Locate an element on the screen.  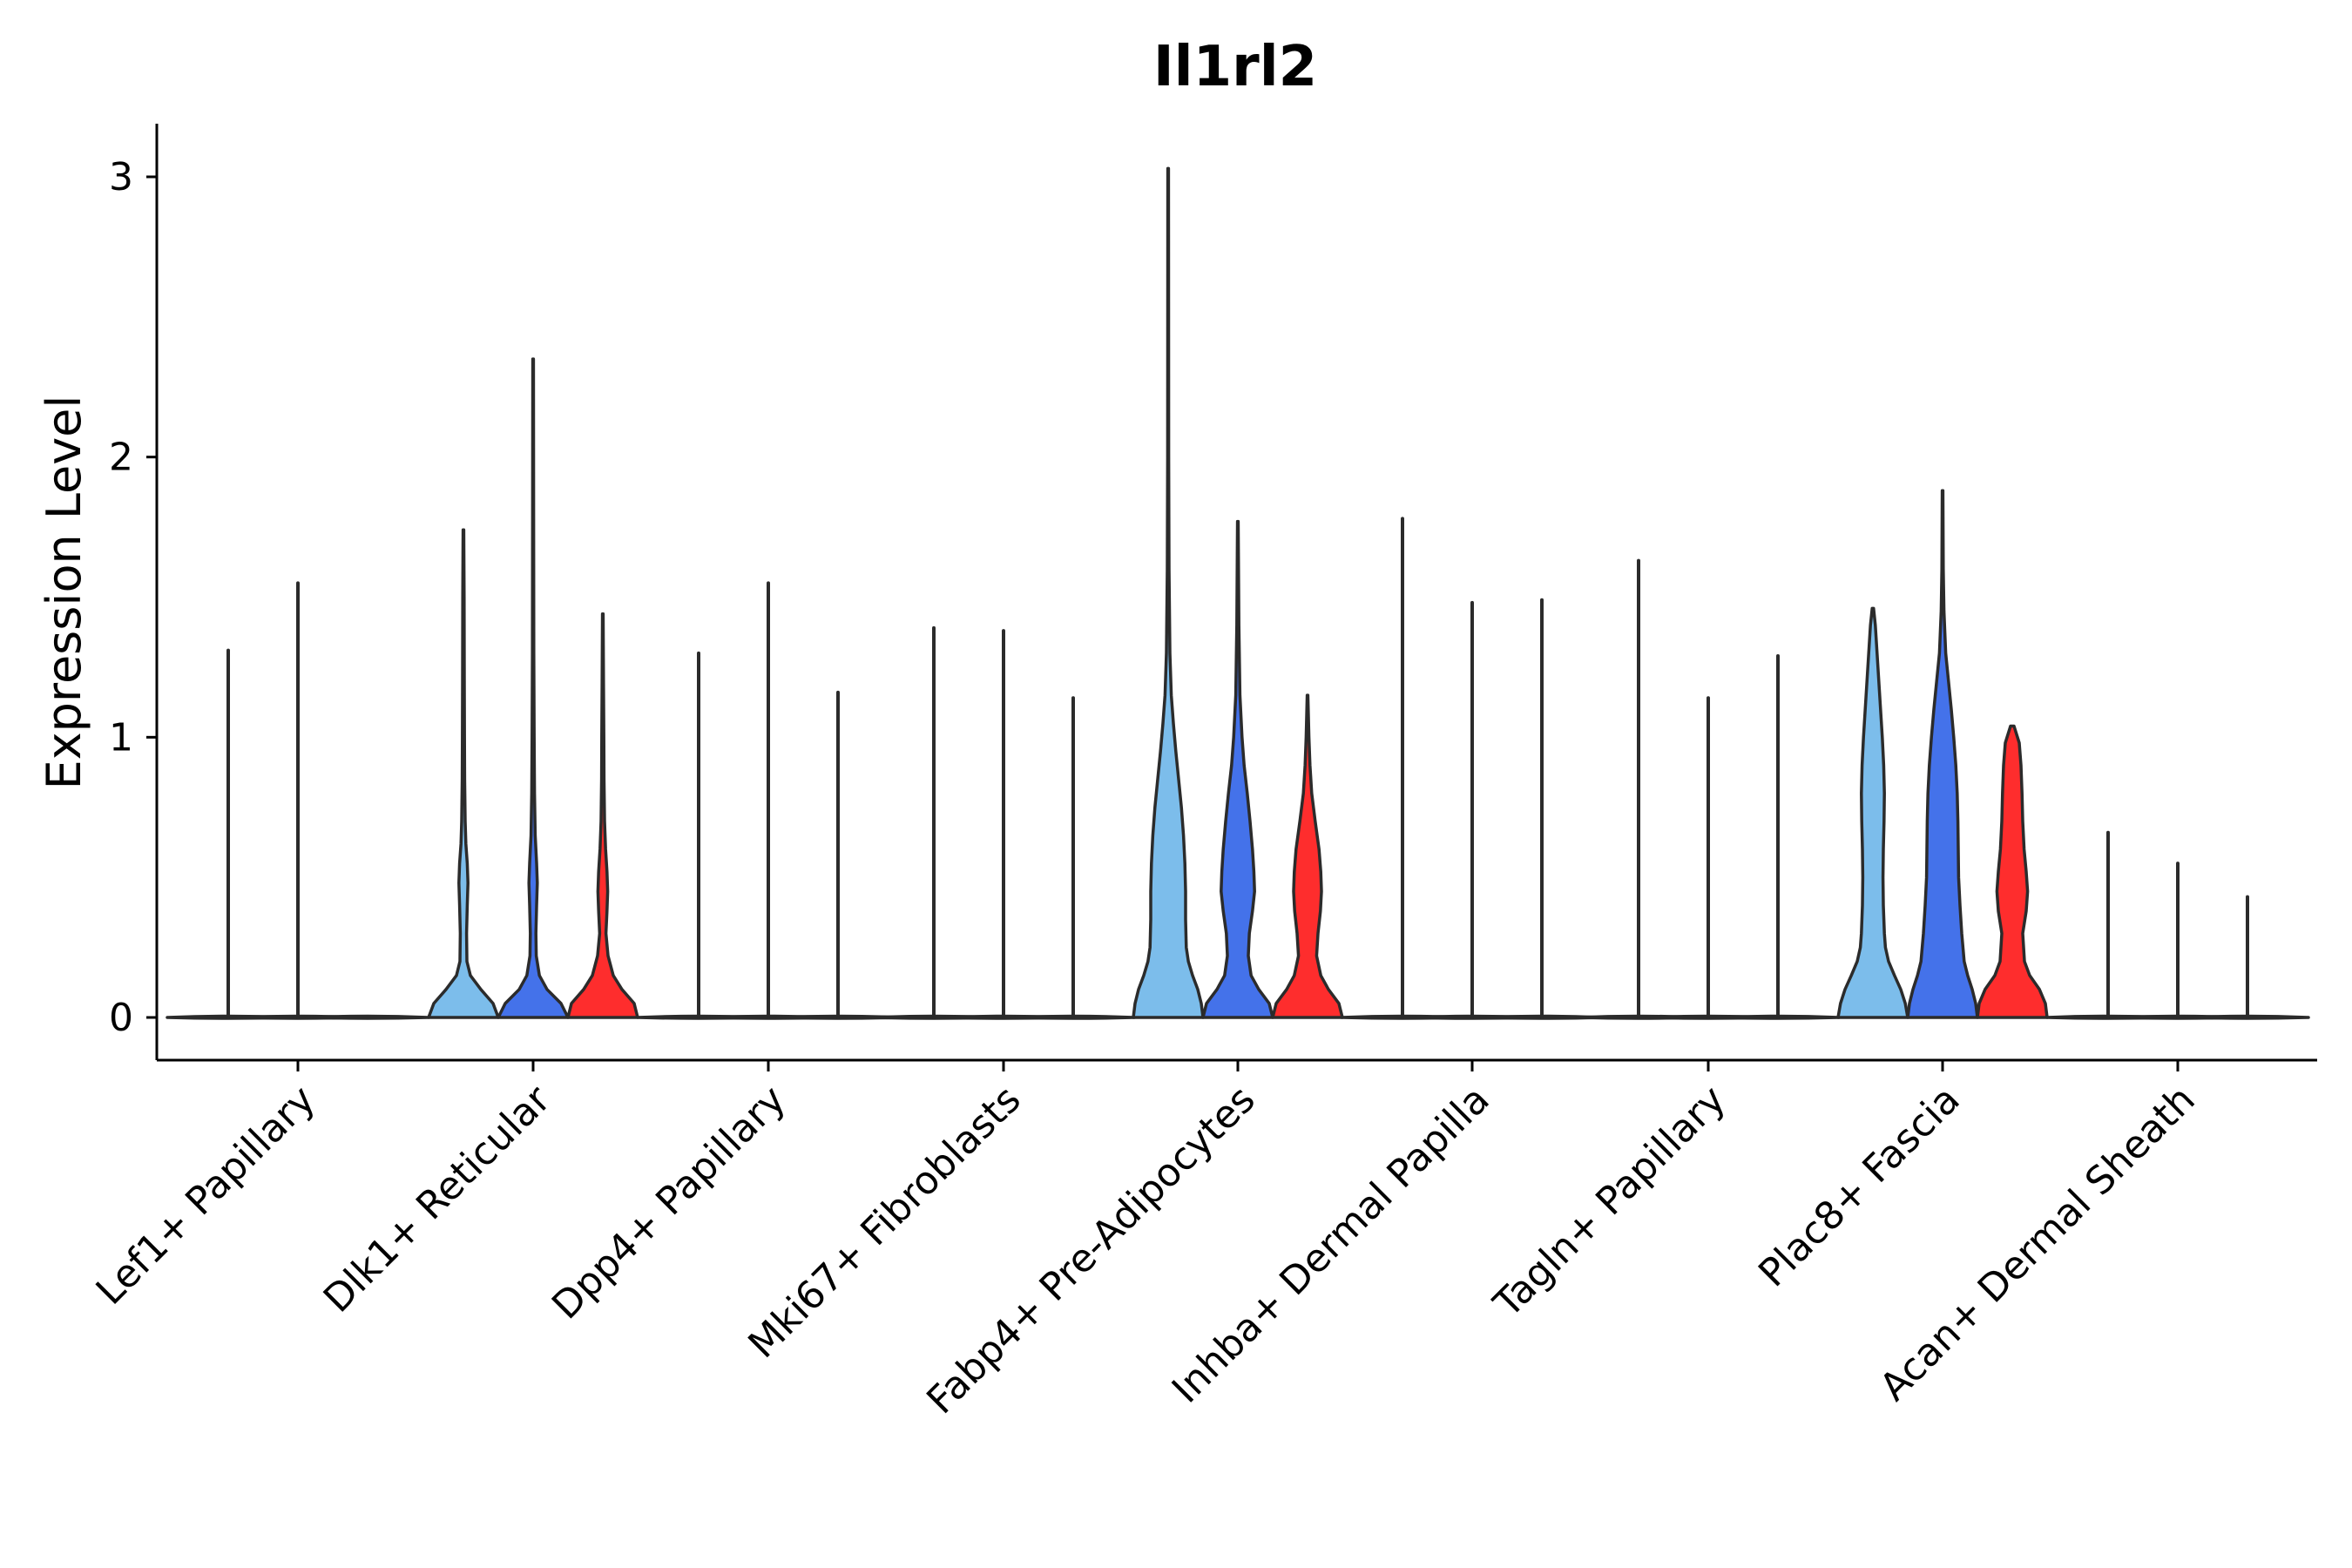
y-tick-label-0: 0 is located at coordinates (121, 1018).